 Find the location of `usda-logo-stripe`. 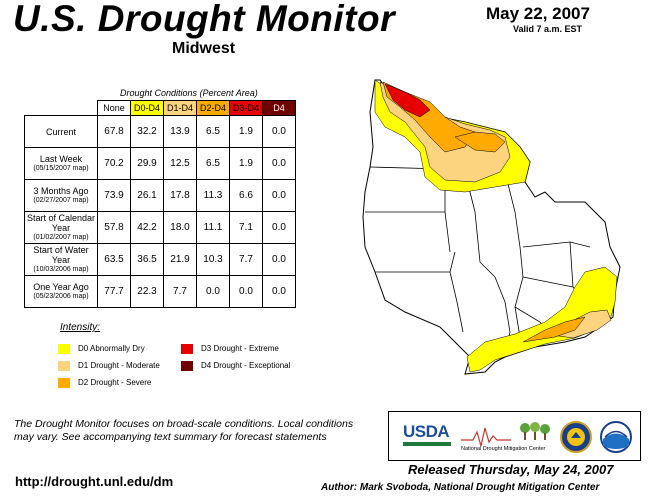

usda-logo-stripe is located at coordinates (427, 444).